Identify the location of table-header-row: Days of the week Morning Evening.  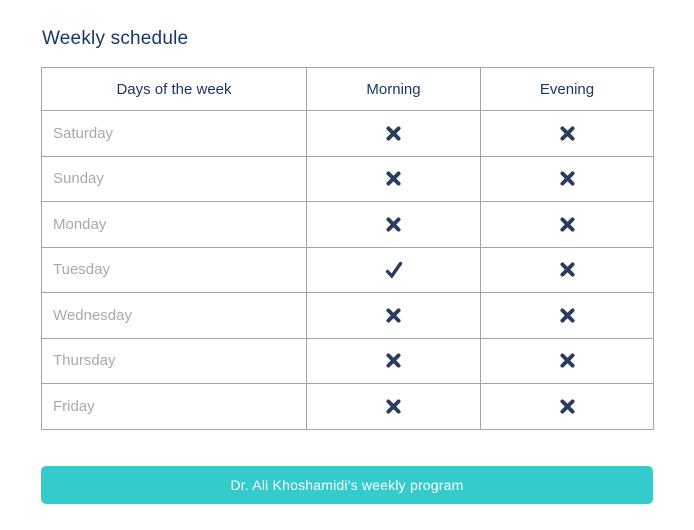
(347, 89).